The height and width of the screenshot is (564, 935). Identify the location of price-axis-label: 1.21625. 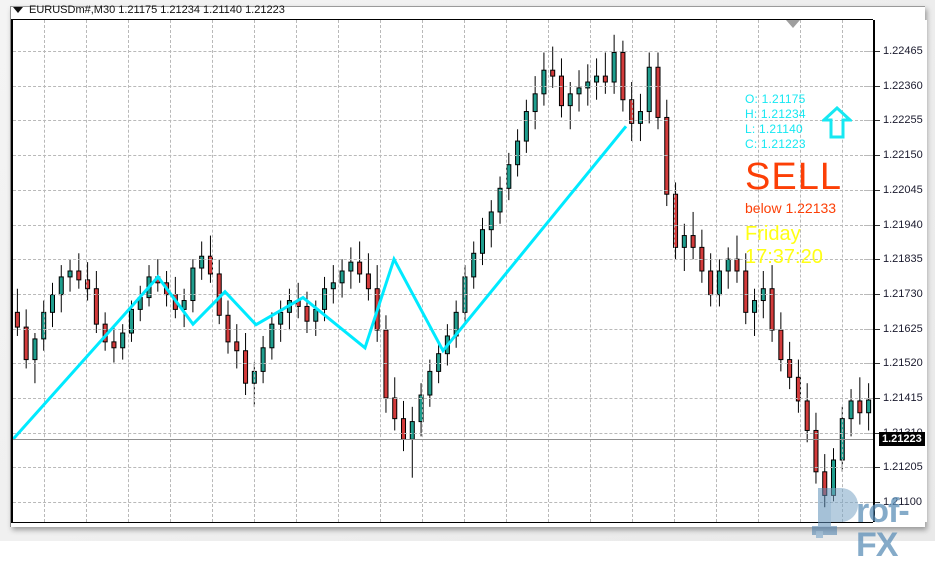
(903, 328).